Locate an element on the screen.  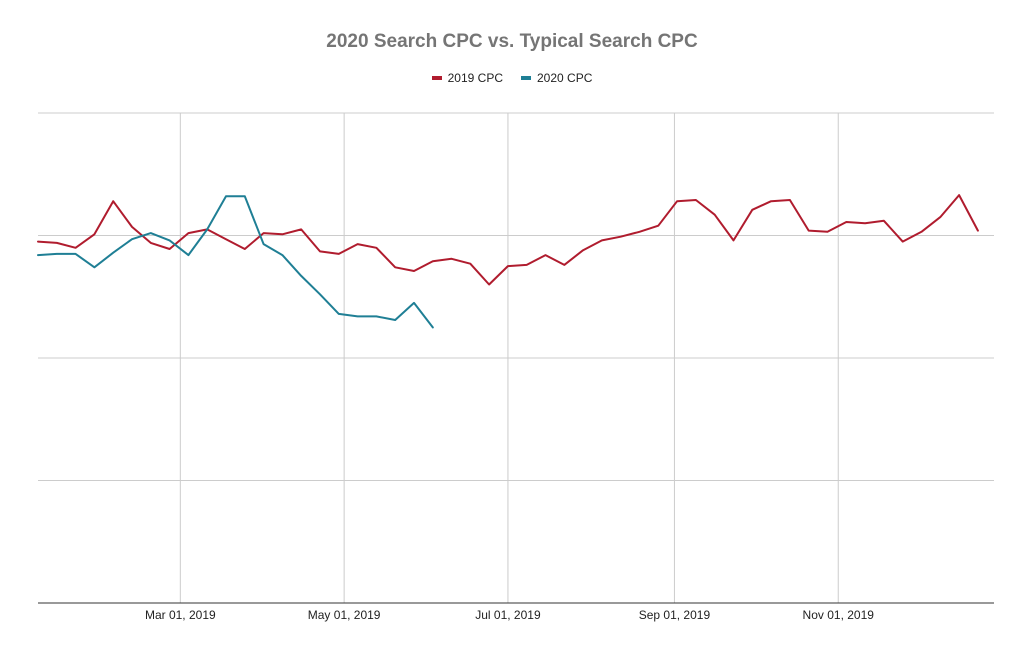
series-line-2019 is located at coordinates (508, 240).